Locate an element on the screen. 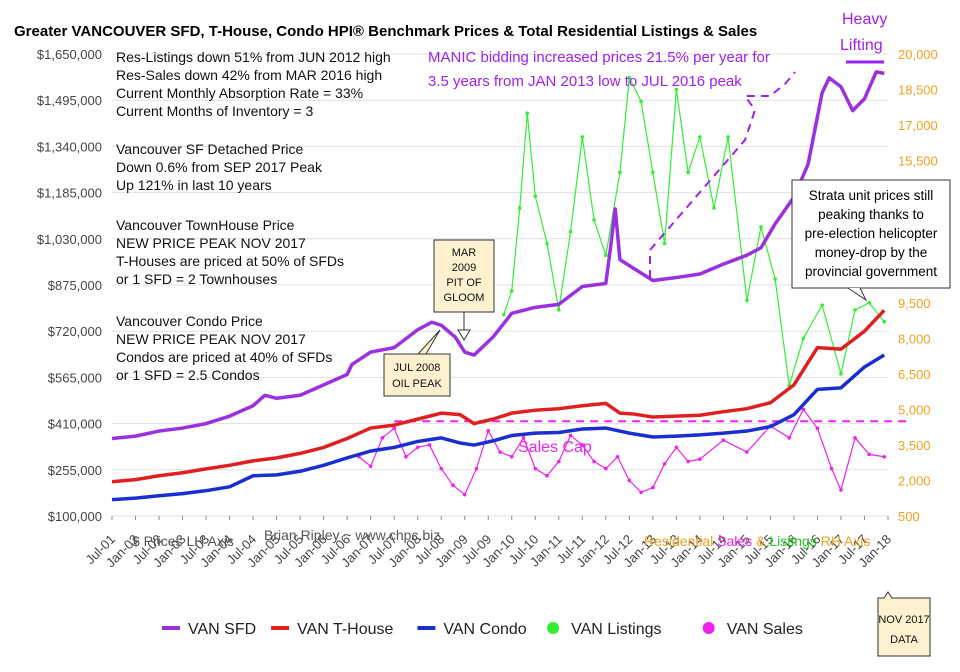 The height and width of the screenshot is (672, 960). oil-line-2: OIL PEAK is located at coordinates (417, 384).